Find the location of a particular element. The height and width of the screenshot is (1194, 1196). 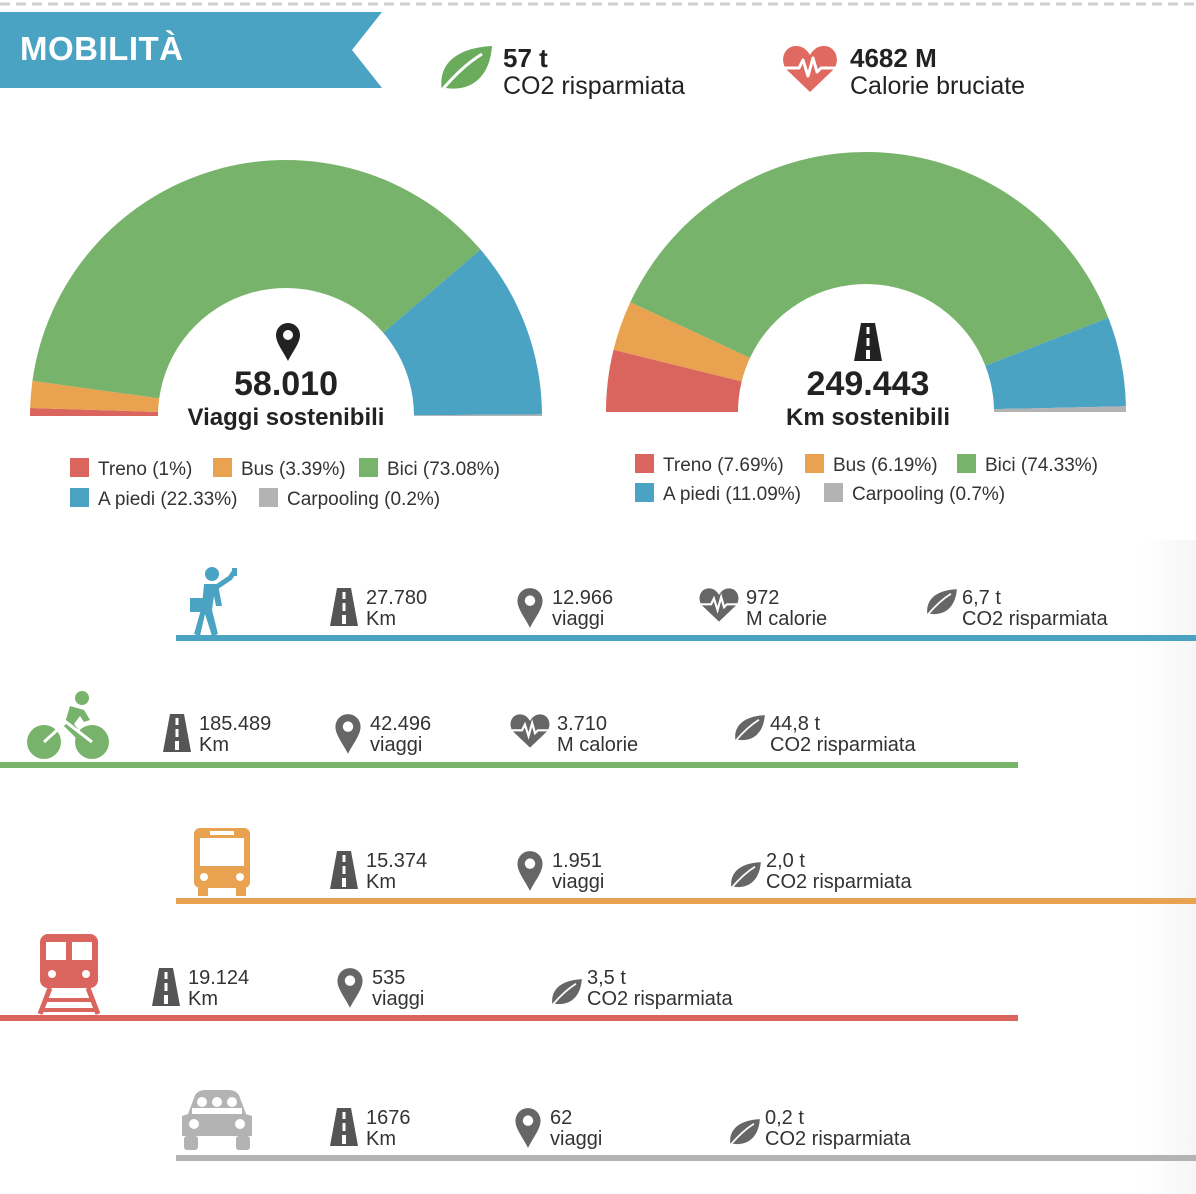

car-icon is located at coordinates (217, 1120).